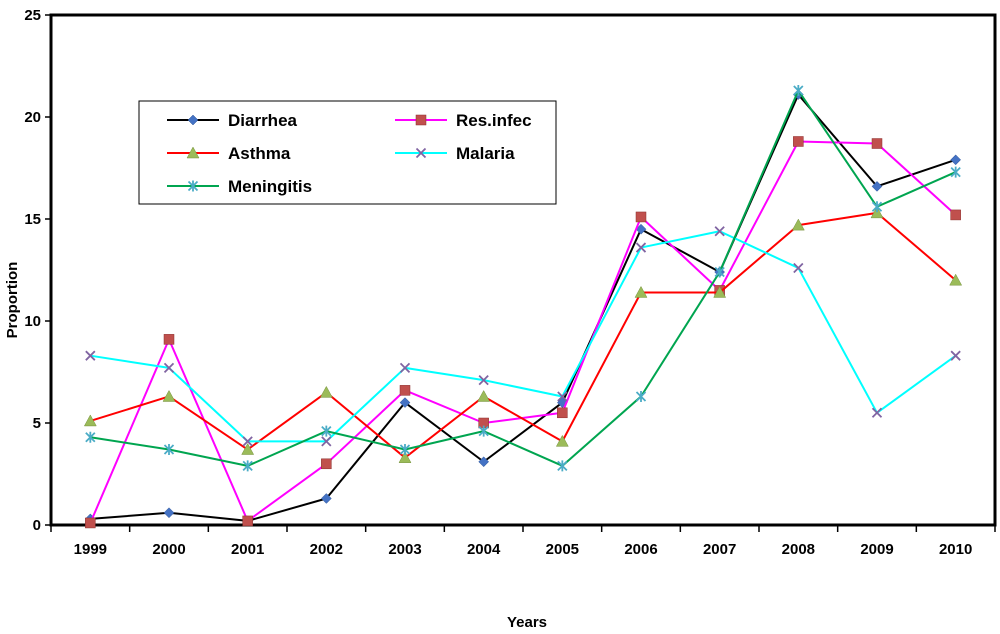 Image resolution: width=1000 pixels, height=634 pixels. I want to click on y-tick-label: 15, so click(32, 219).